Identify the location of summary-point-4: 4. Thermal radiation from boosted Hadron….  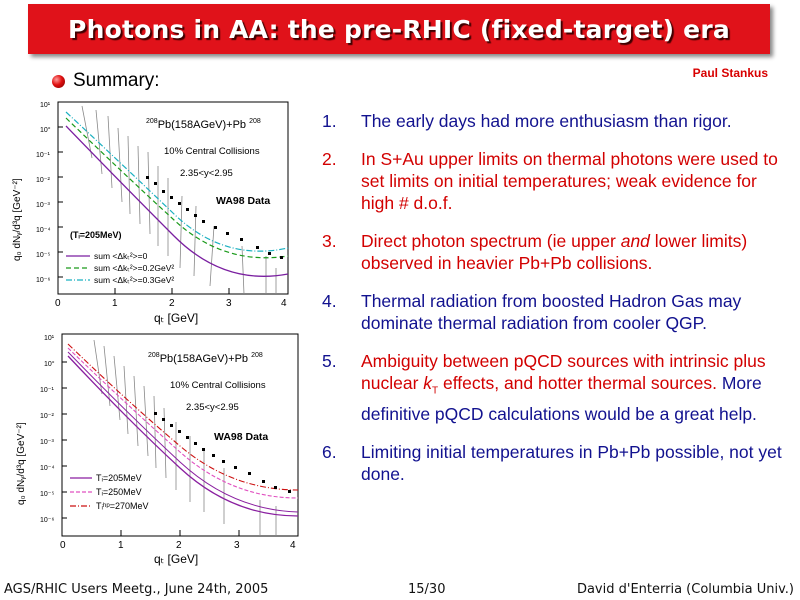
(557, 312).